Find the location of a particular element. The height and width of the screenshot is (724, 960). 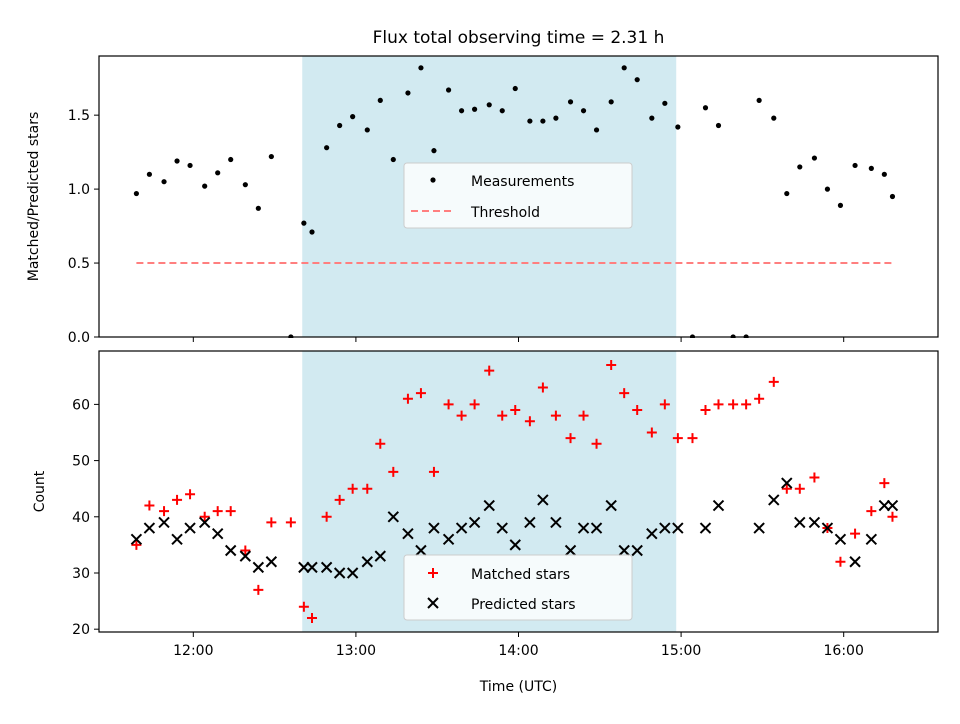

top-y-tick-label: 0.0 is located at coordinates (79, 338).